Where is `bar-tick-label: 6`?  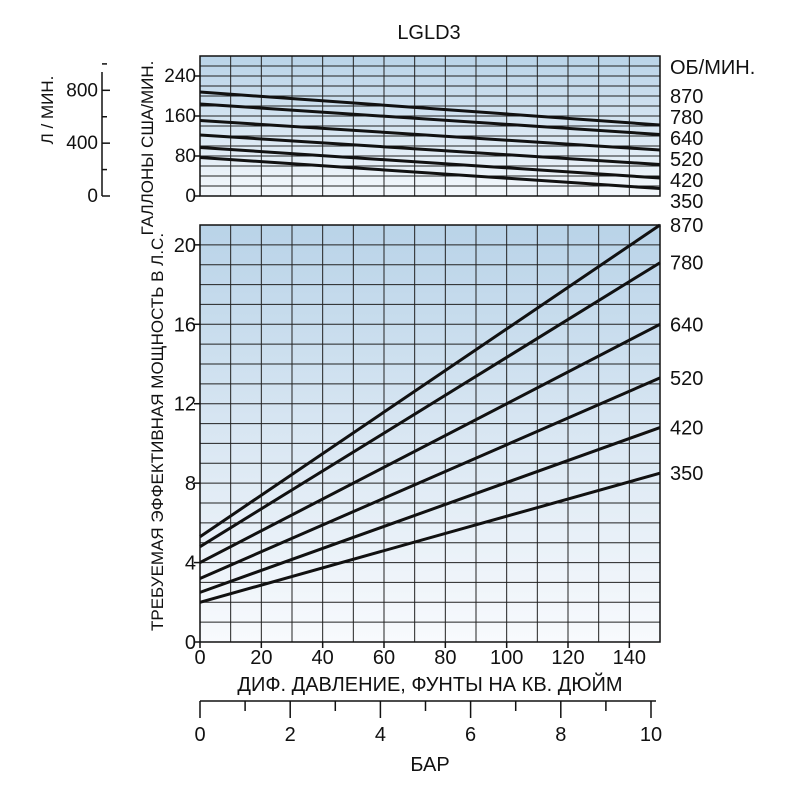
bar-tick-label: 6 is located at coordinates (470, 735).